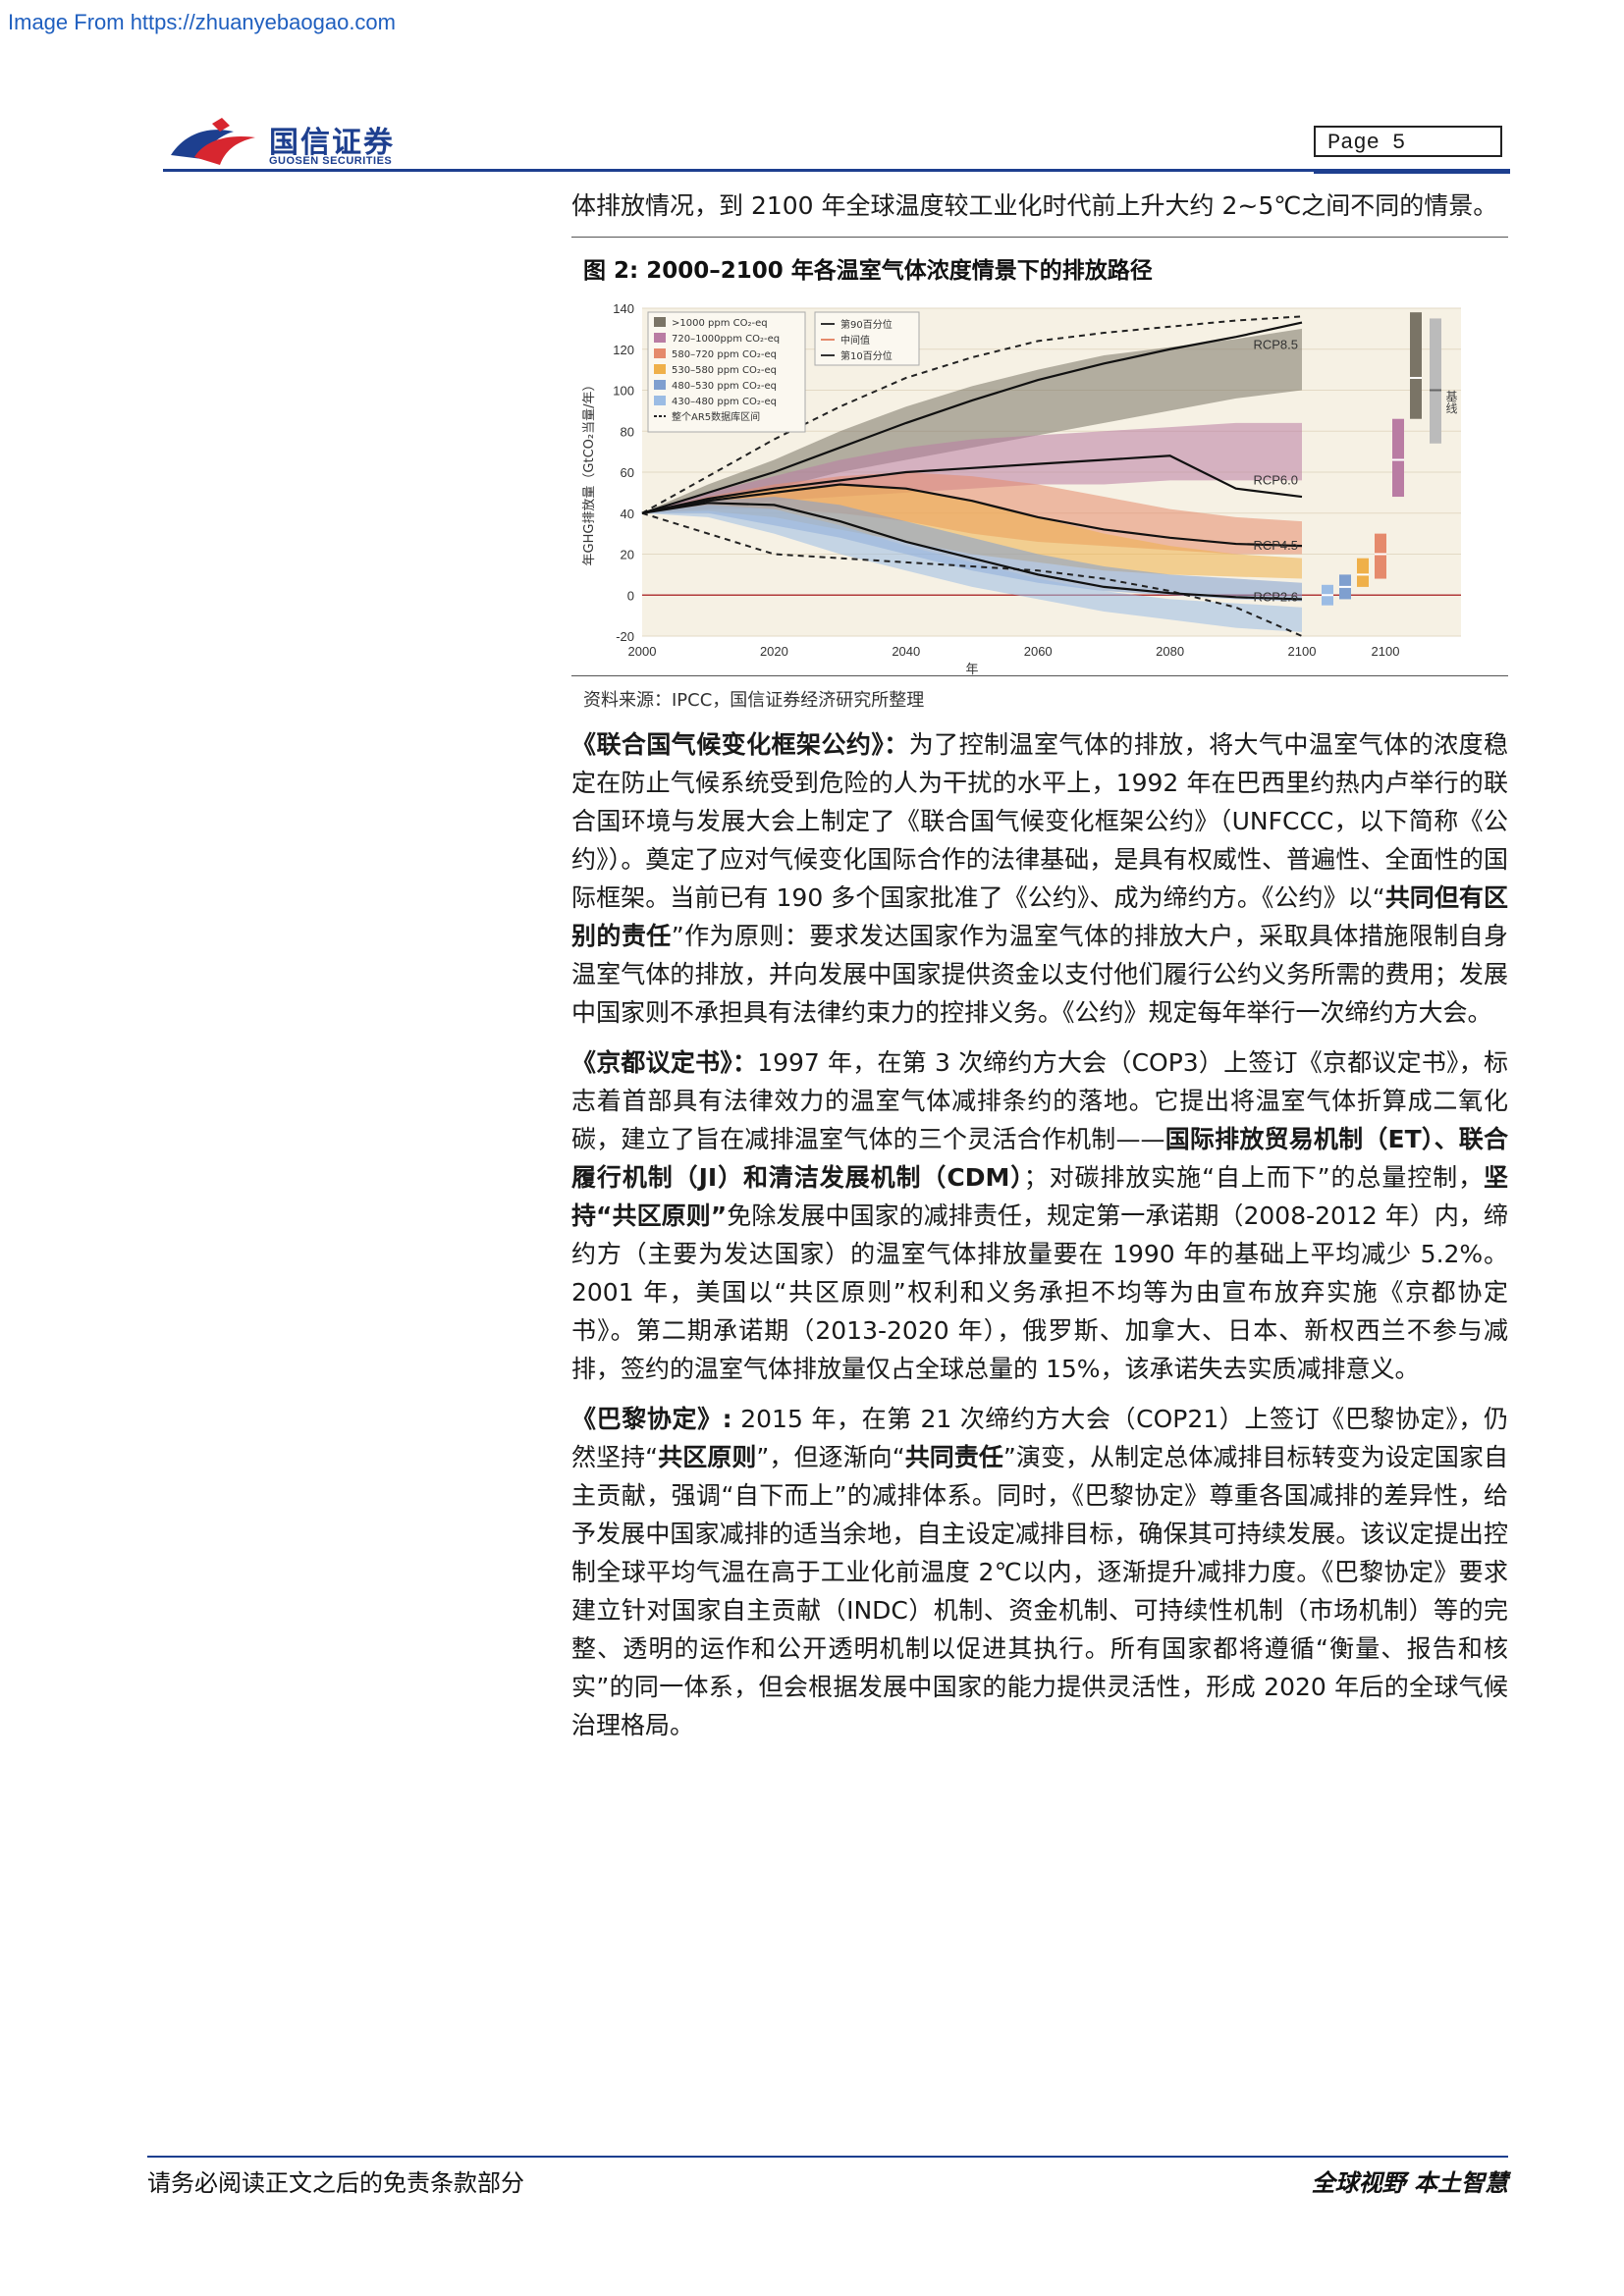 This screenshot has height=2296, width=1624. What do you see at coordinates (724, 386) in the screenshot?
I see `legend-label: 480–530 ppm CO₂-eq` at bounding box center [724, 386].